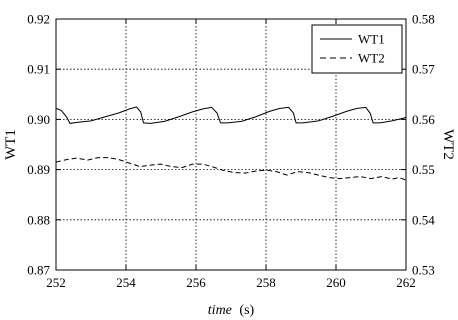 Image resolution: width=458 pixels, height=320 pixels. I want to click on y-left-tick-label: 0.92, so click(38, 19).